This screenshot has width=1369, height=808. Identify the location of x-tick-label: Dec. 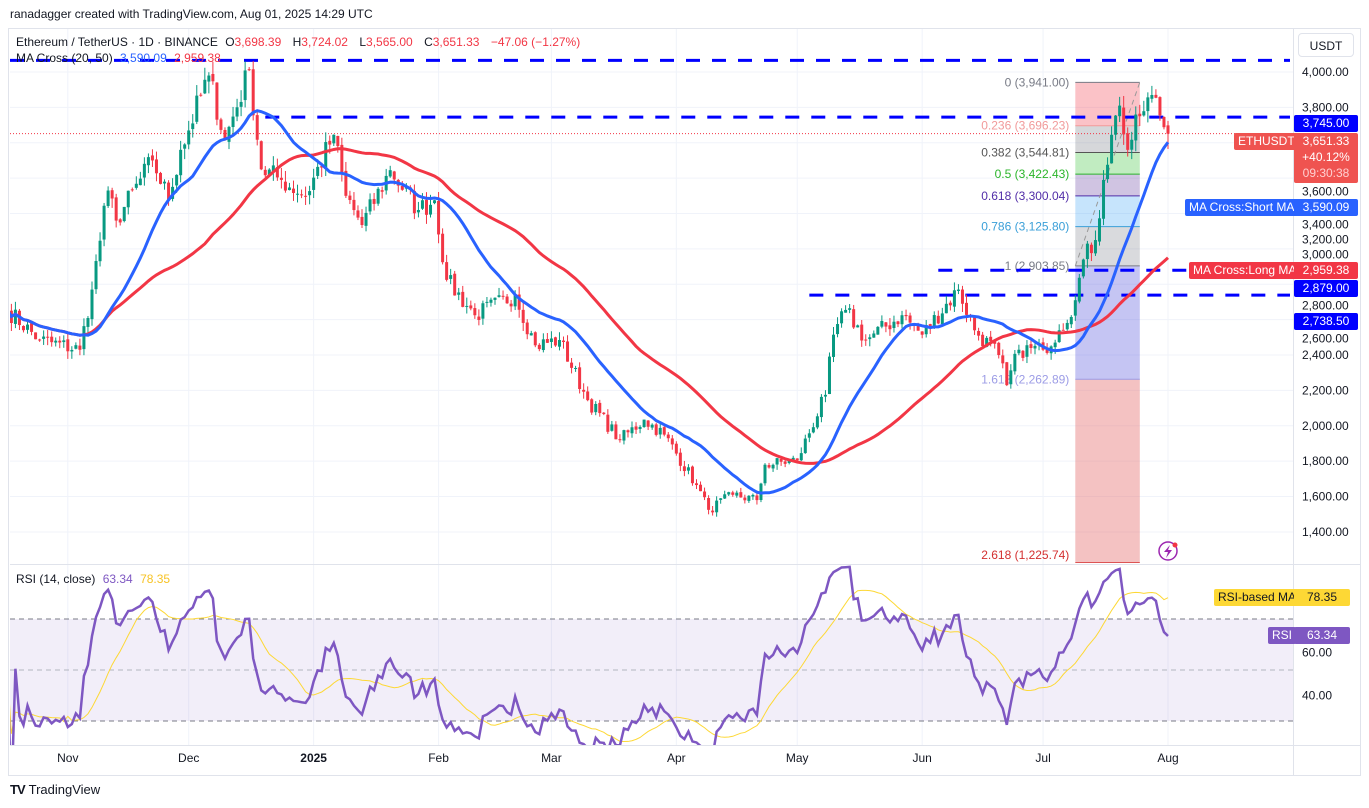
(188, 758).